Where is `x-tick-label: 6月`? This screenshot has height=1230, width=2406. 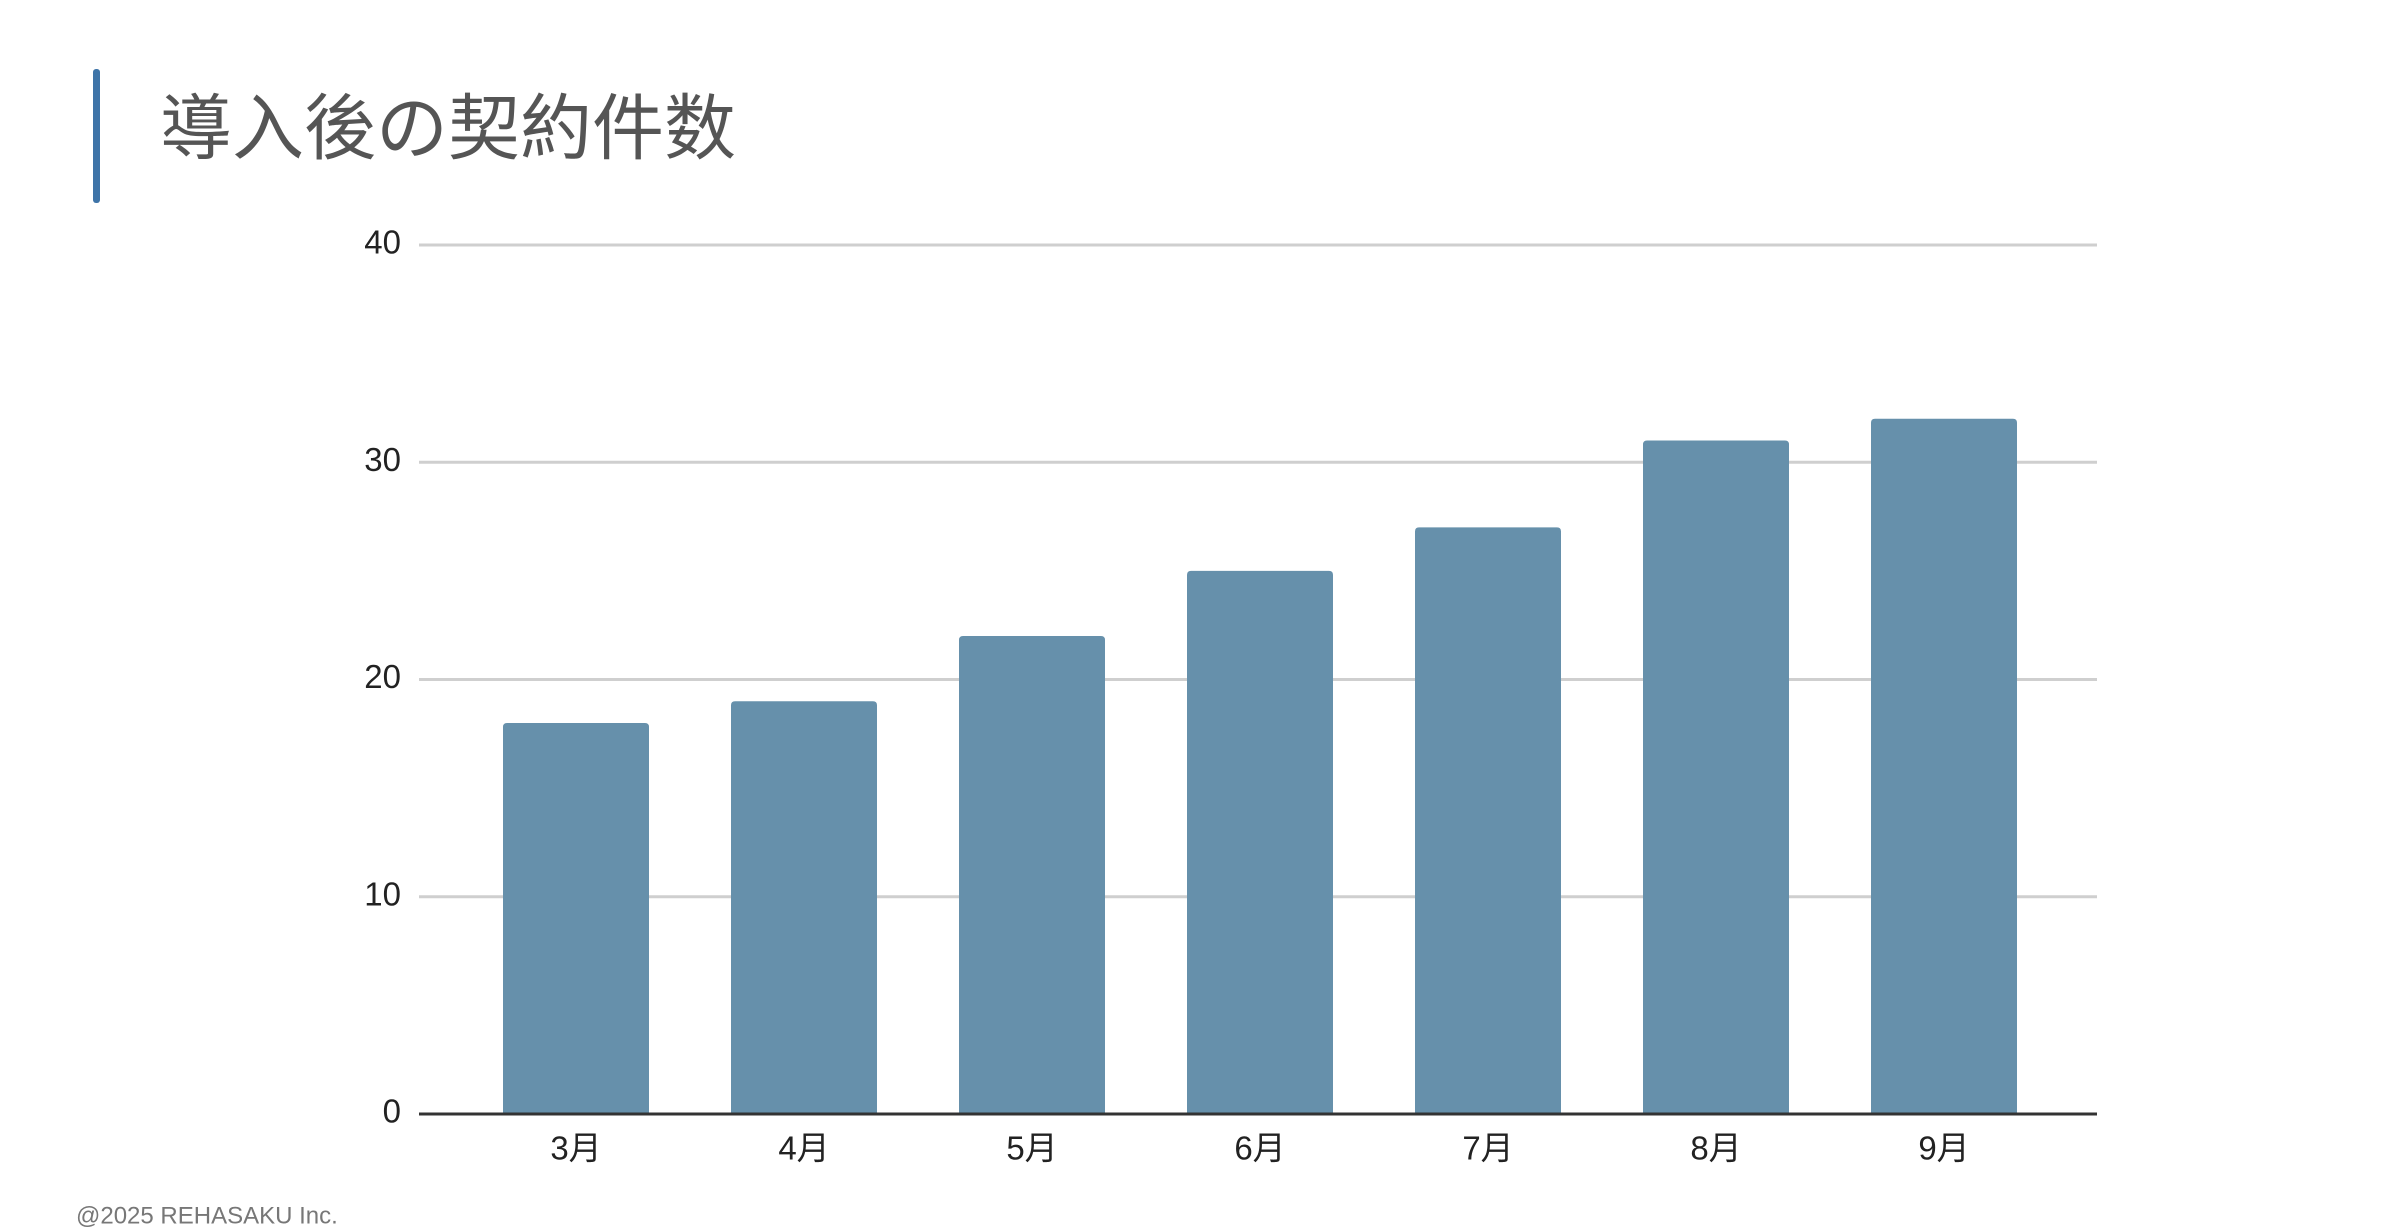
x-tick-label: 6月 is located at coordinates (1259, 1148).